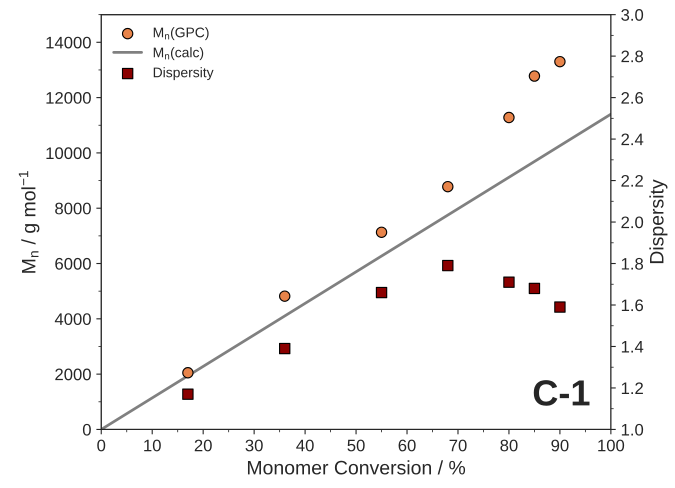 This screenshot has width=675, height=488. Describe the element at coordinates (509, 446) in the screenshot. I see `x-tick-label: 80` at that location.